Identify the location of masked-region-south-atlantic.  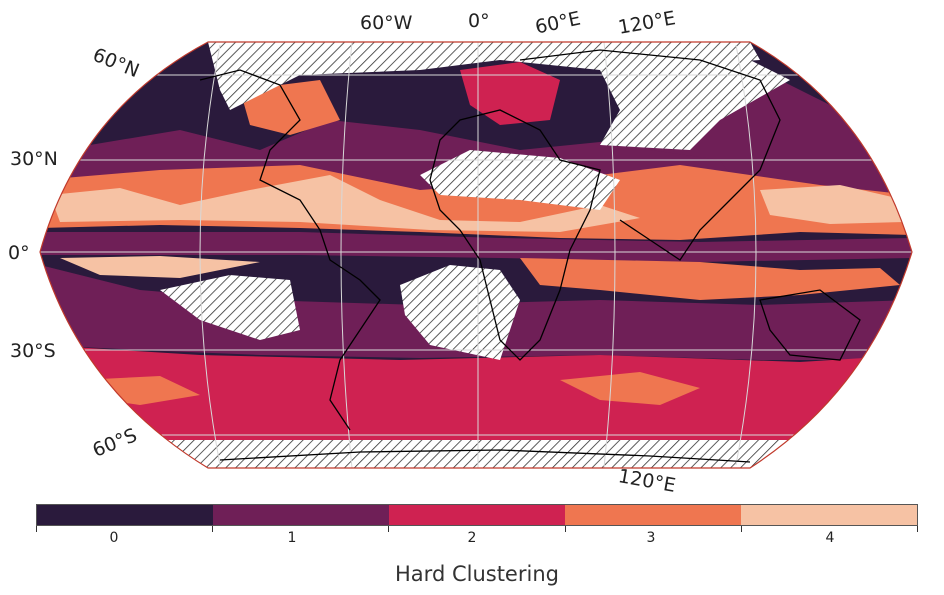
(460, 312).